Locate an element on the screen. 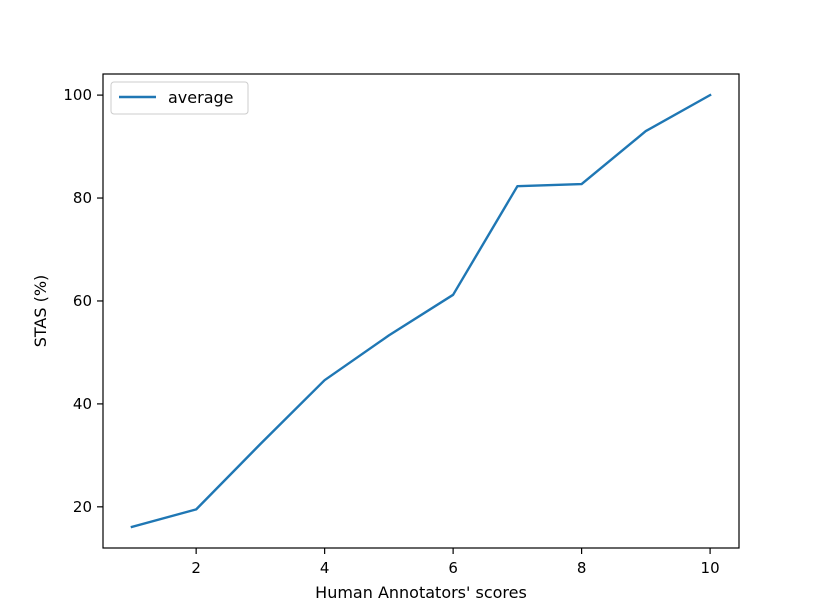 The image size is (822, 616). y-tick-label: 60 is located at coordinates (82, 301).